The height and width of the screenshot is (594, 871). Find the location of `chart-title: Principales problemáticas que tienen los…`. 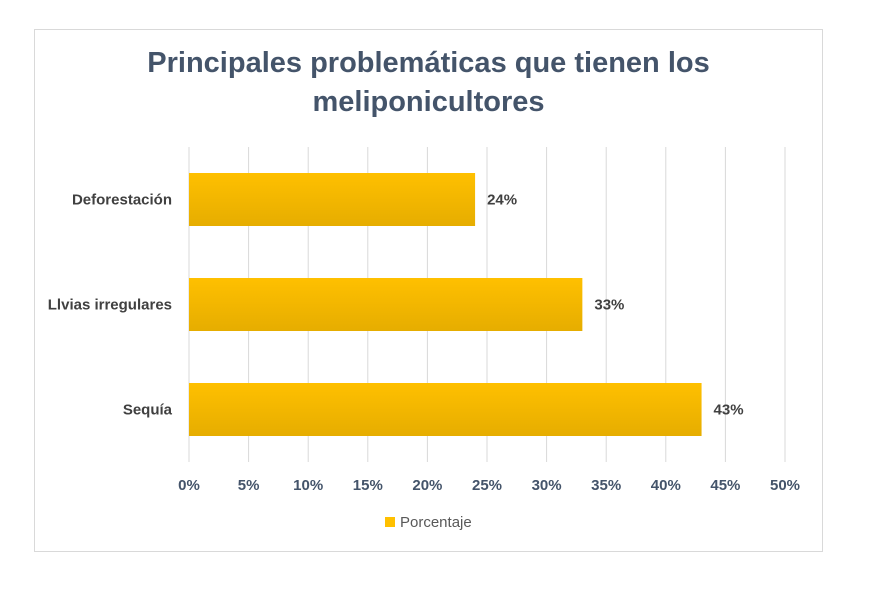

chart-title: Principales problemáticas que tienen los… is located at coordinates (428, 82).